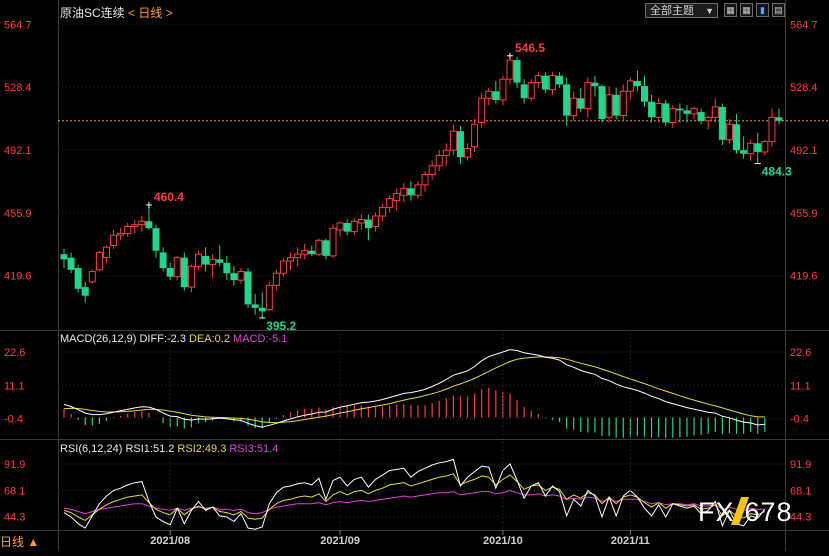 This screenshot has width=829, height=556. I want to click on macd-bar-value: MACD:-5.1, so click(260, 339).